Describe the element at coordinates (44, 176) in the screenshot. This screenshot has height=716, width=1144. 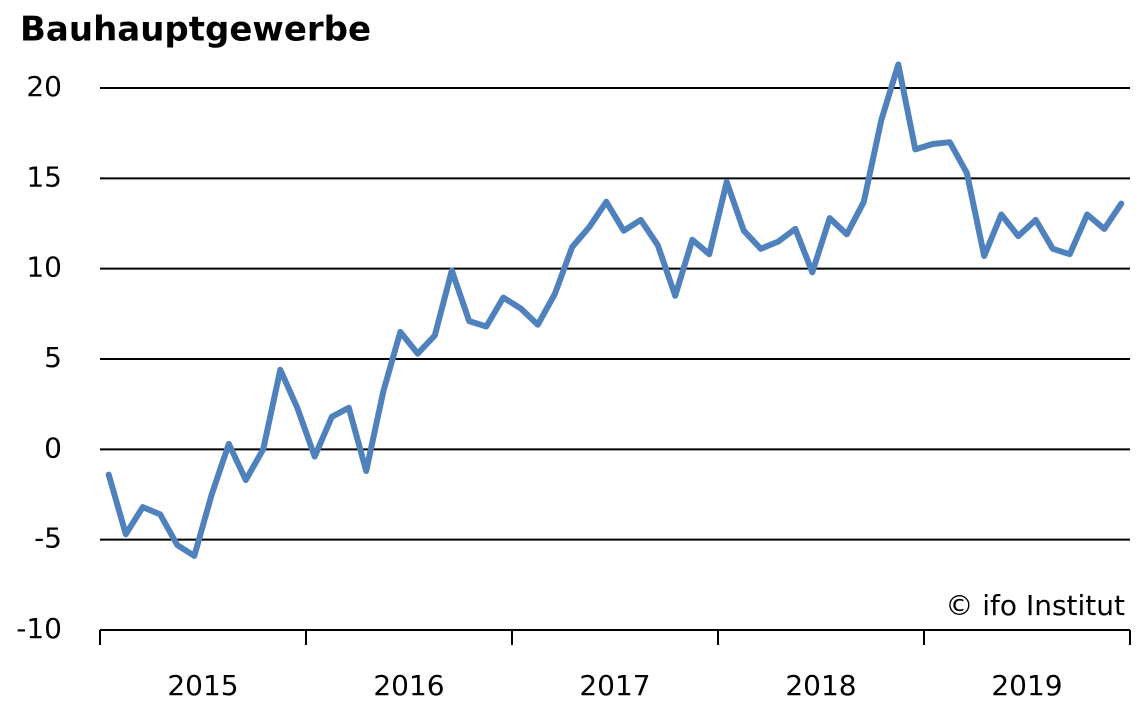
I see `y-tick-label: 15` at that location.